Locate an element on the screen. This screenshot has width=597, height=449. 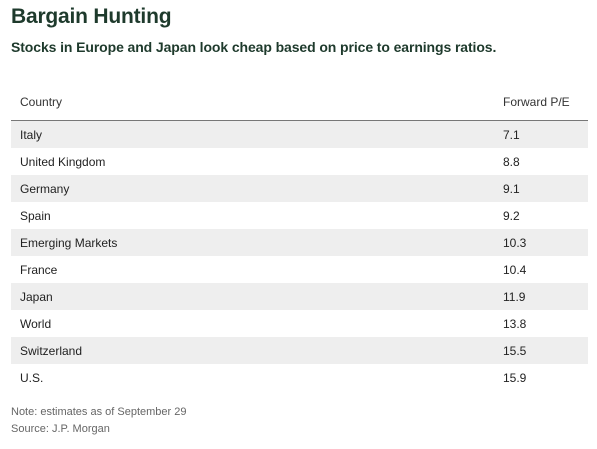
table-row: World 13.8 is located at coordinates (299, 323).